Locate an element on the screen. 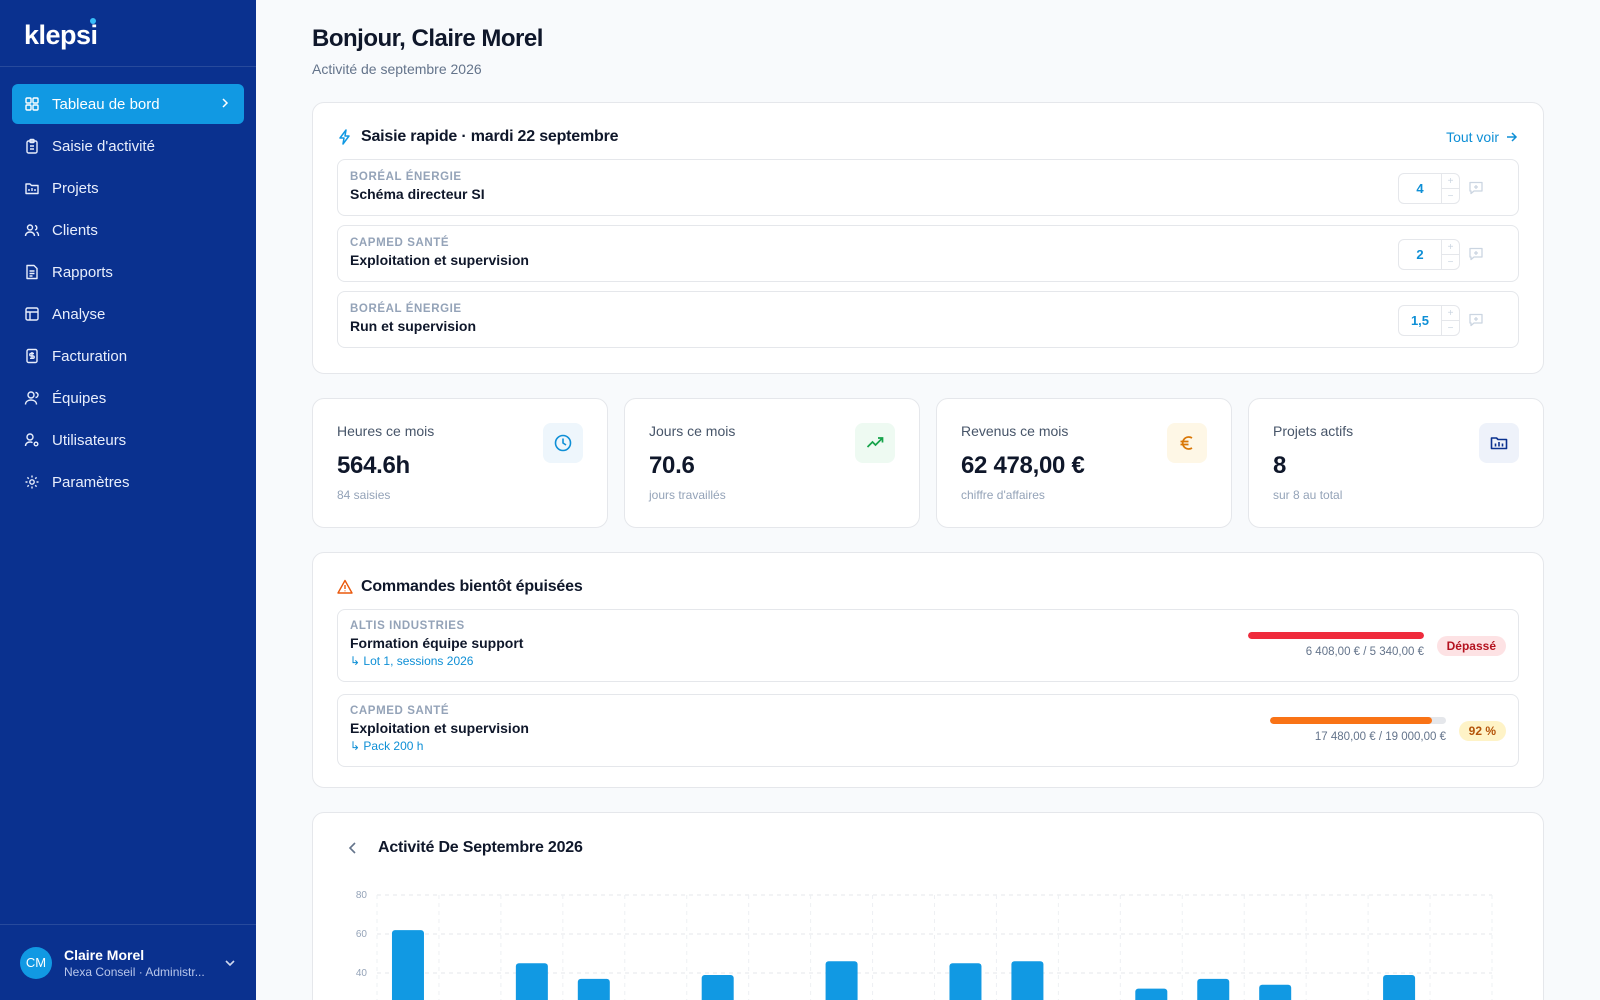 Image resolution: width=1600 pixels, height=1000 pixels. hours-input: 2 is located at coordinates (1420, 254).